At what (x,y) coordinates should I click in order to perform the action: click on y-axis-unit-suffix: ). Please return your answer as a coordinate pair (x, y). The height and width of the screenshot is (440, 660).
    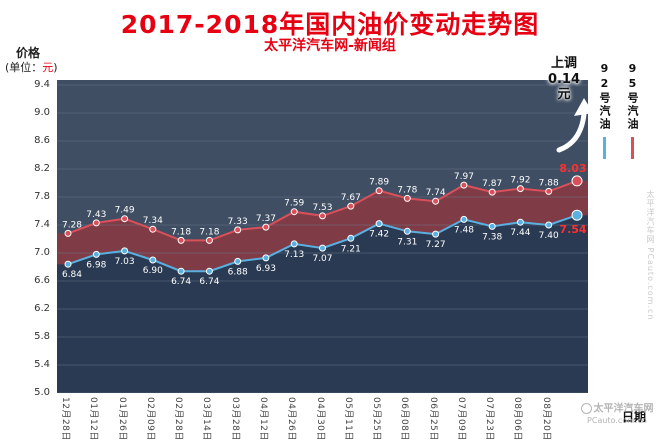
    Looking at the image, I should click on (55, 67).